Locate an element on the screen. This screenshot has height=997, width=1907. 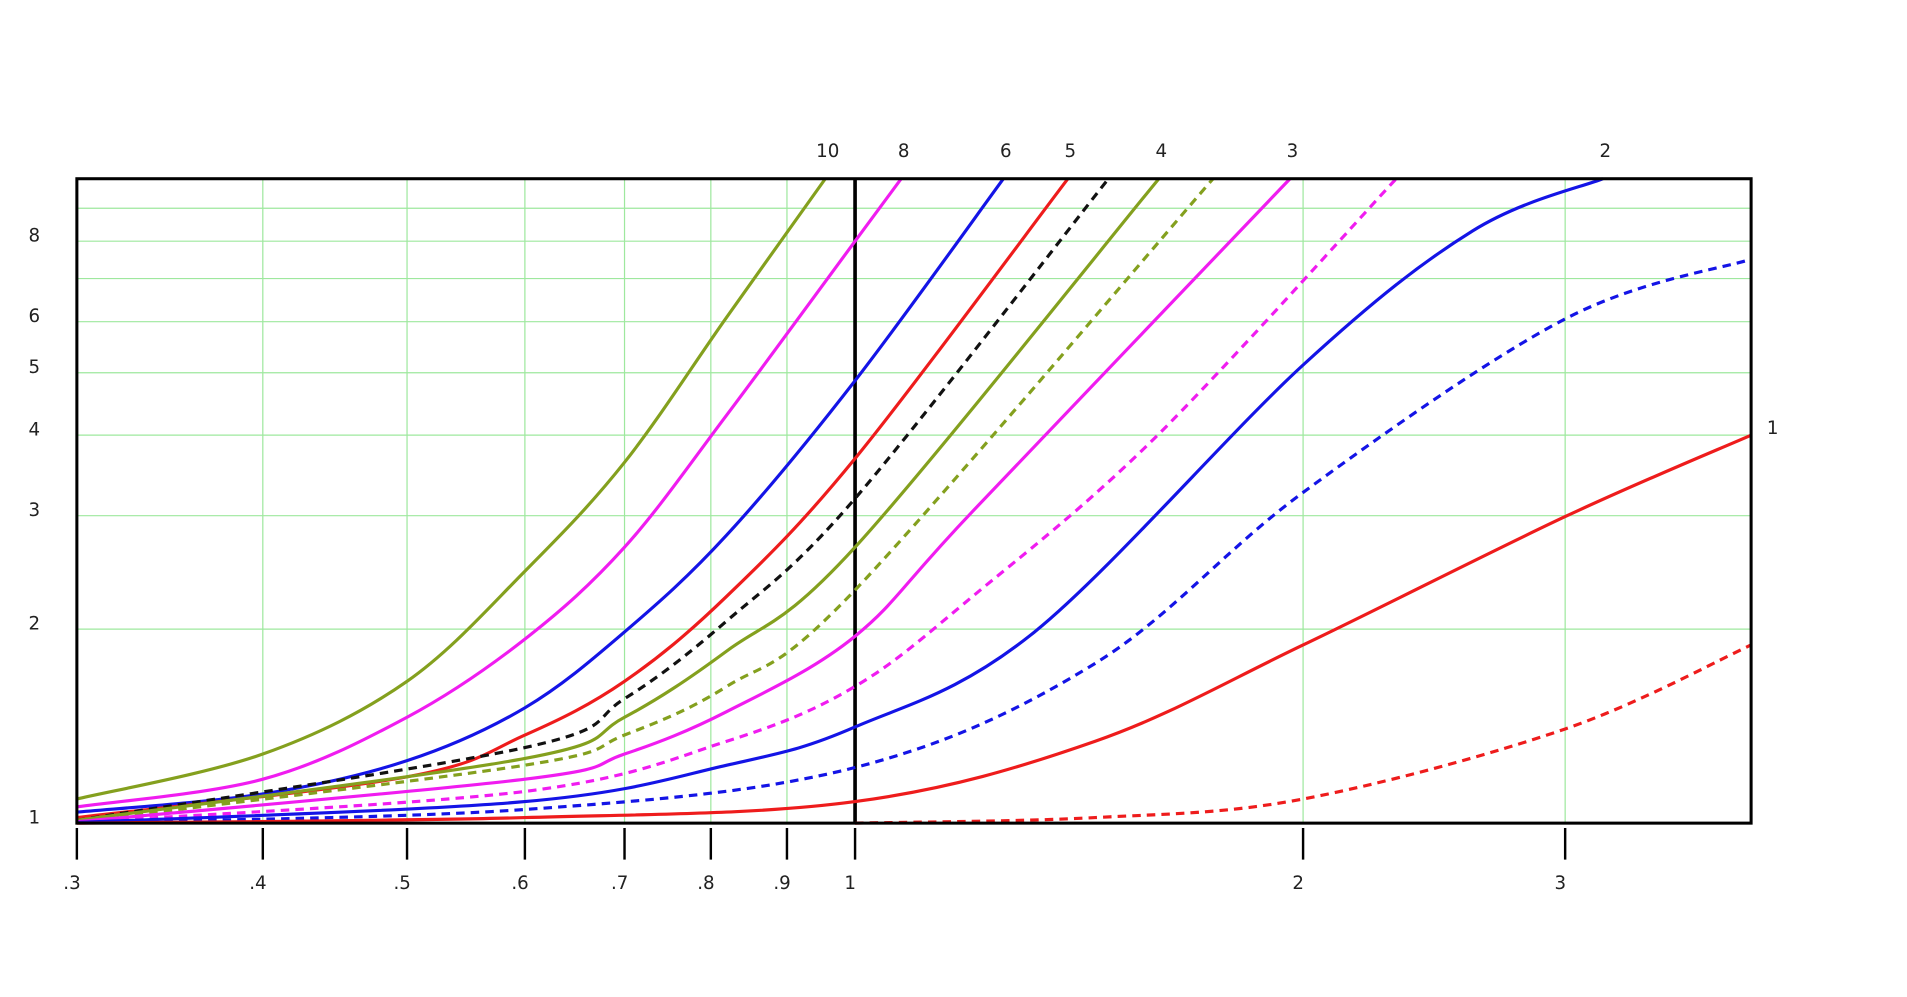
curve-label: 6 is located at coordinates (1006, 151).